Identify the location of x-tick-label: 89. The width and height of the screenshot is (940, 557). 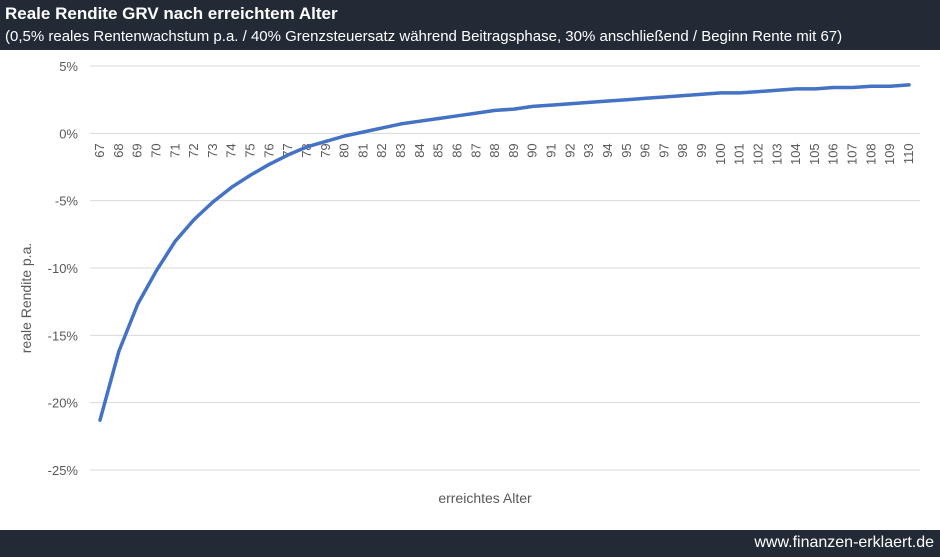
(513, 150).